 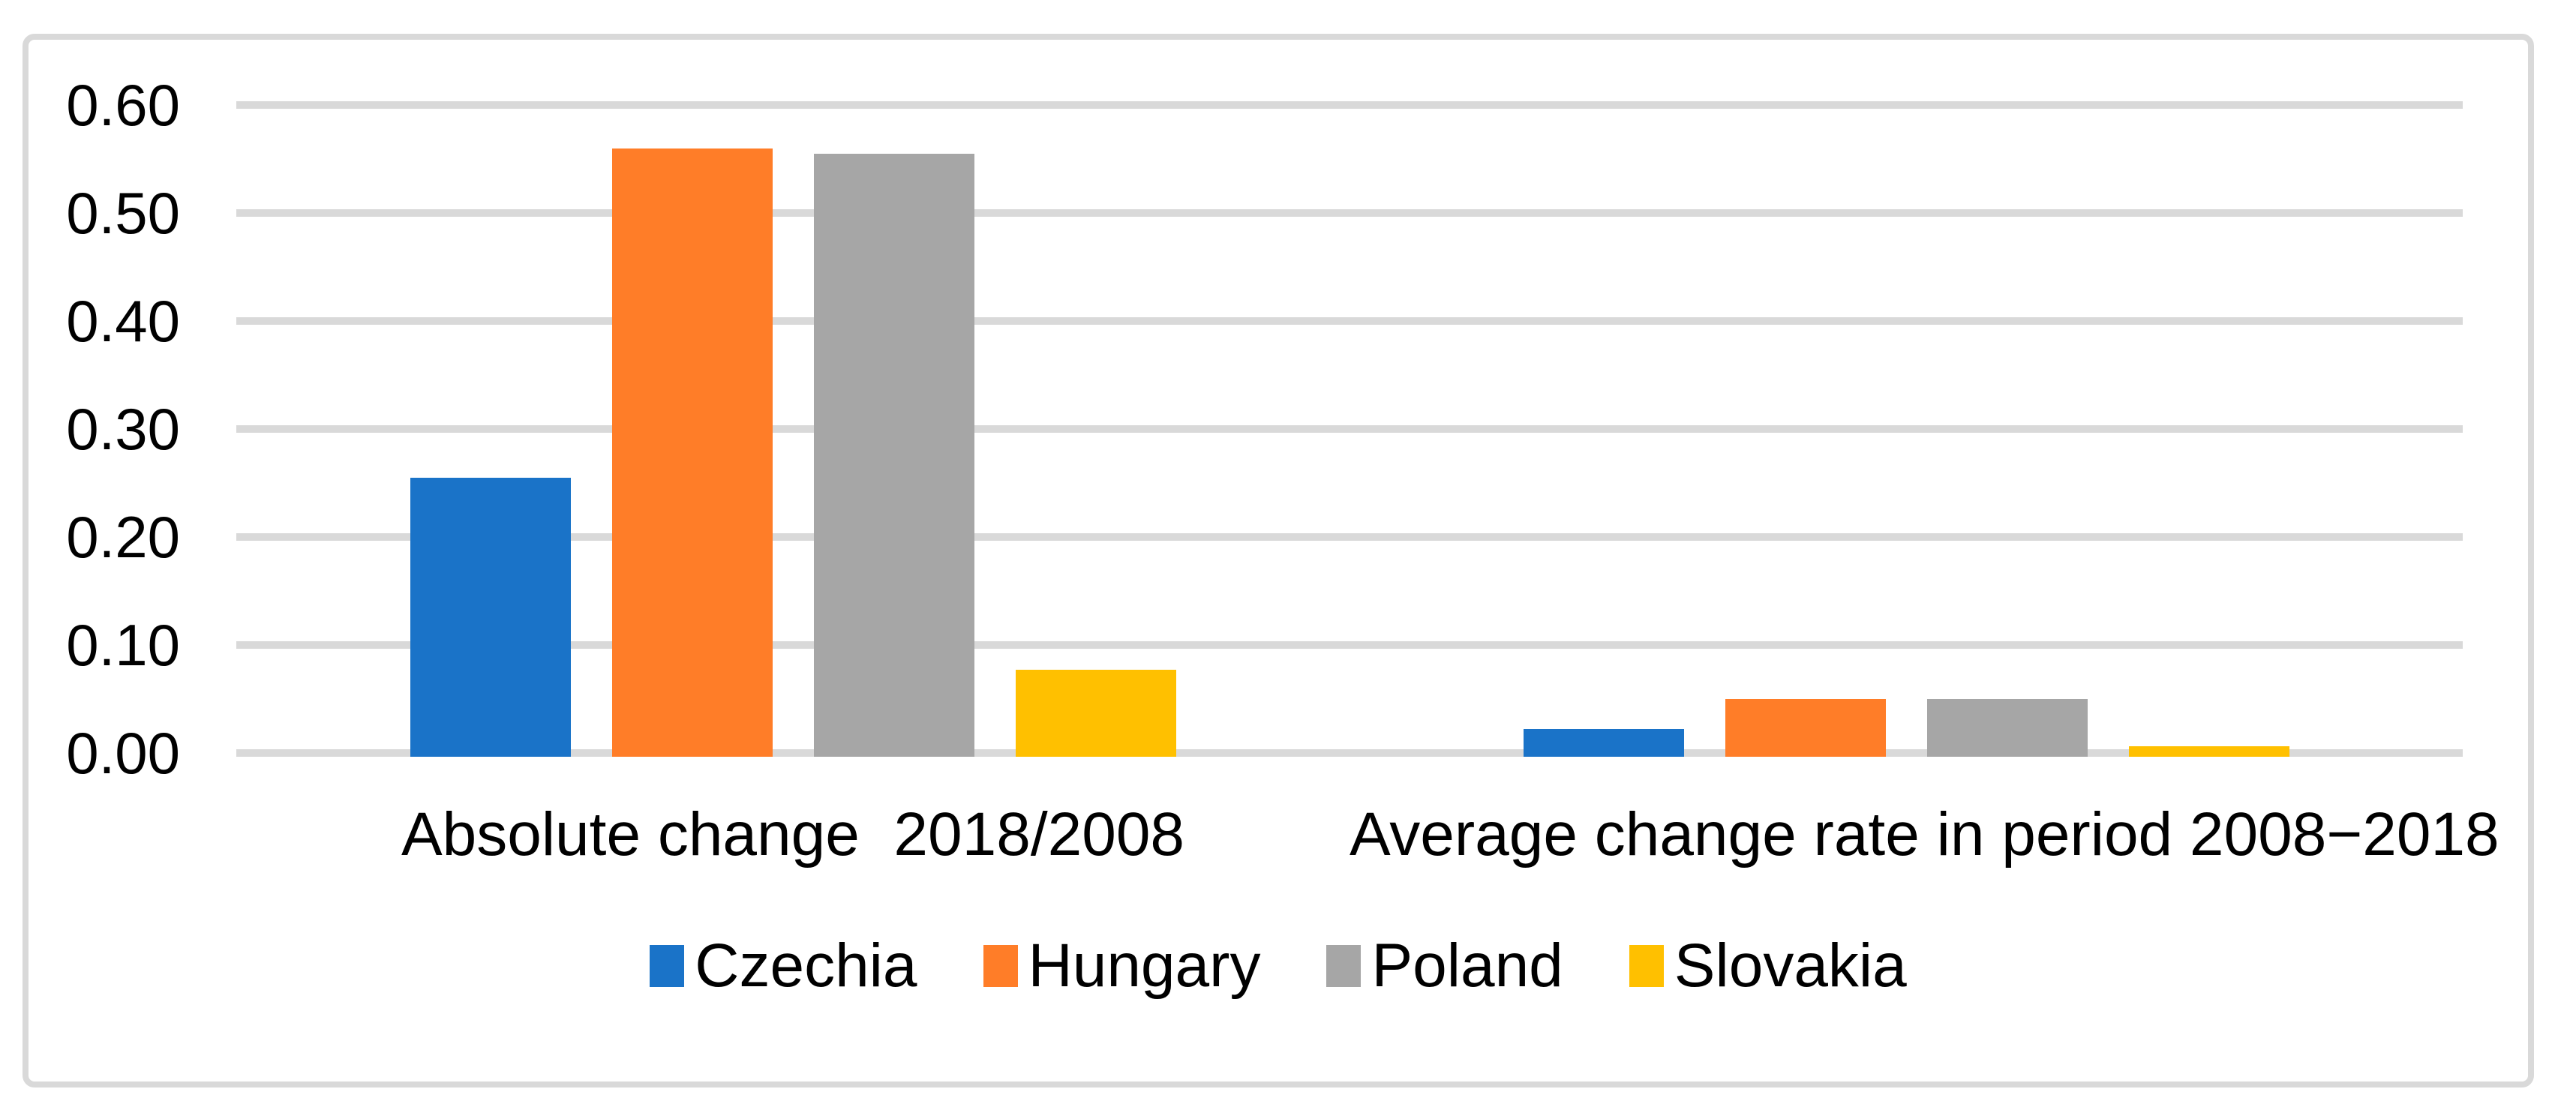 I want to click on bar-hungary-cat0, so click(x=692, y=452).